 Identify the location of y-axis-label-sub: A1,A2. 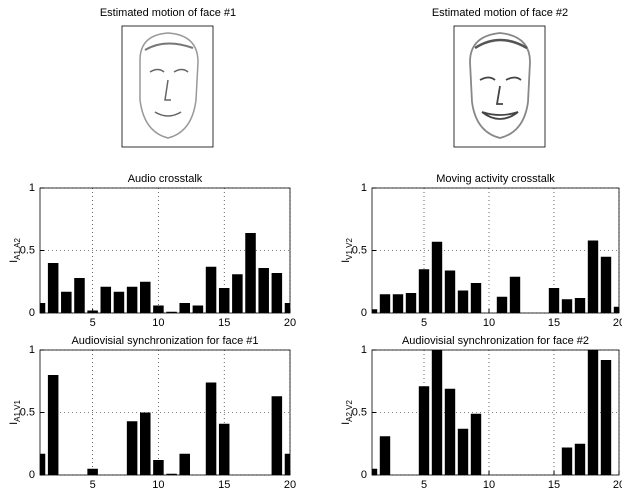
(17, 249).